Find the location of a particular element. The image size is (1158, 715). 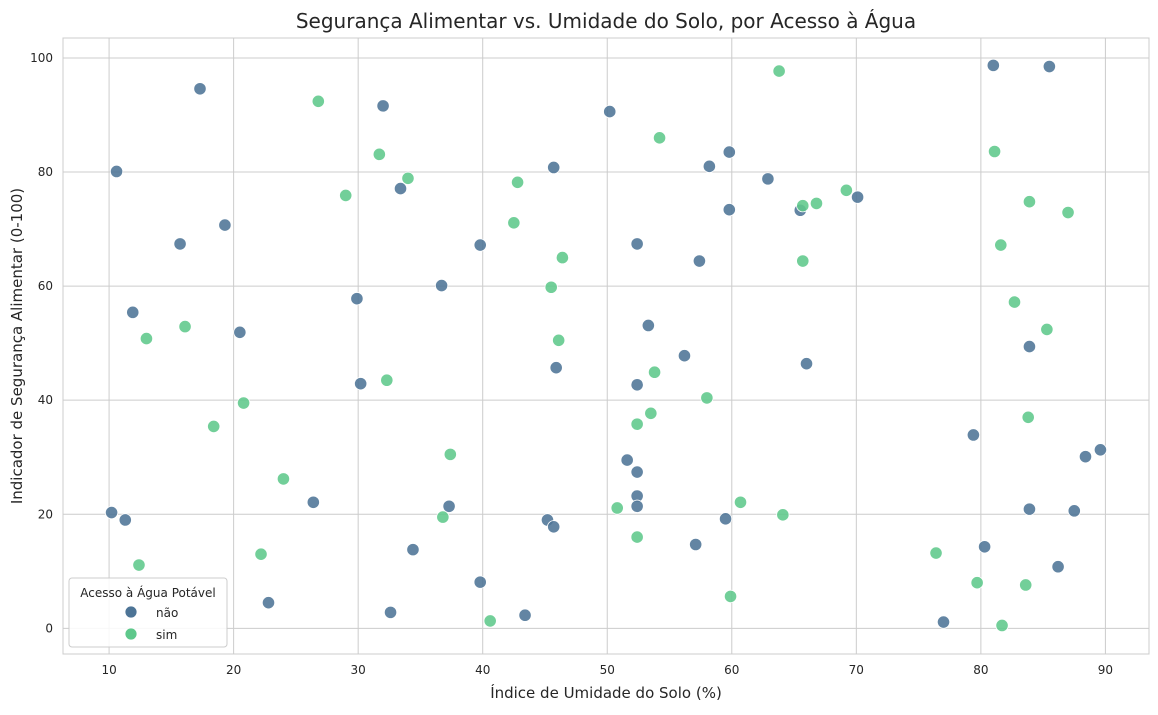

y-tick-label: 40 is located at coordinates (45, 400).